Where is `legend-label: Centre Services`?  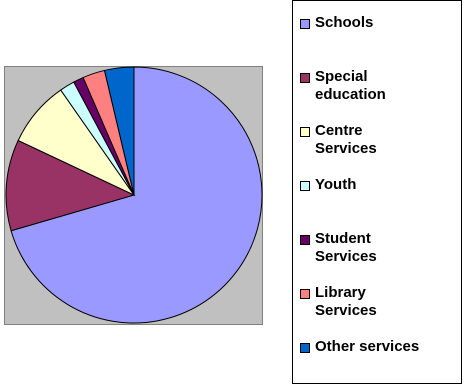 legend-label: Centre Services is located at coordinates (389, 140).